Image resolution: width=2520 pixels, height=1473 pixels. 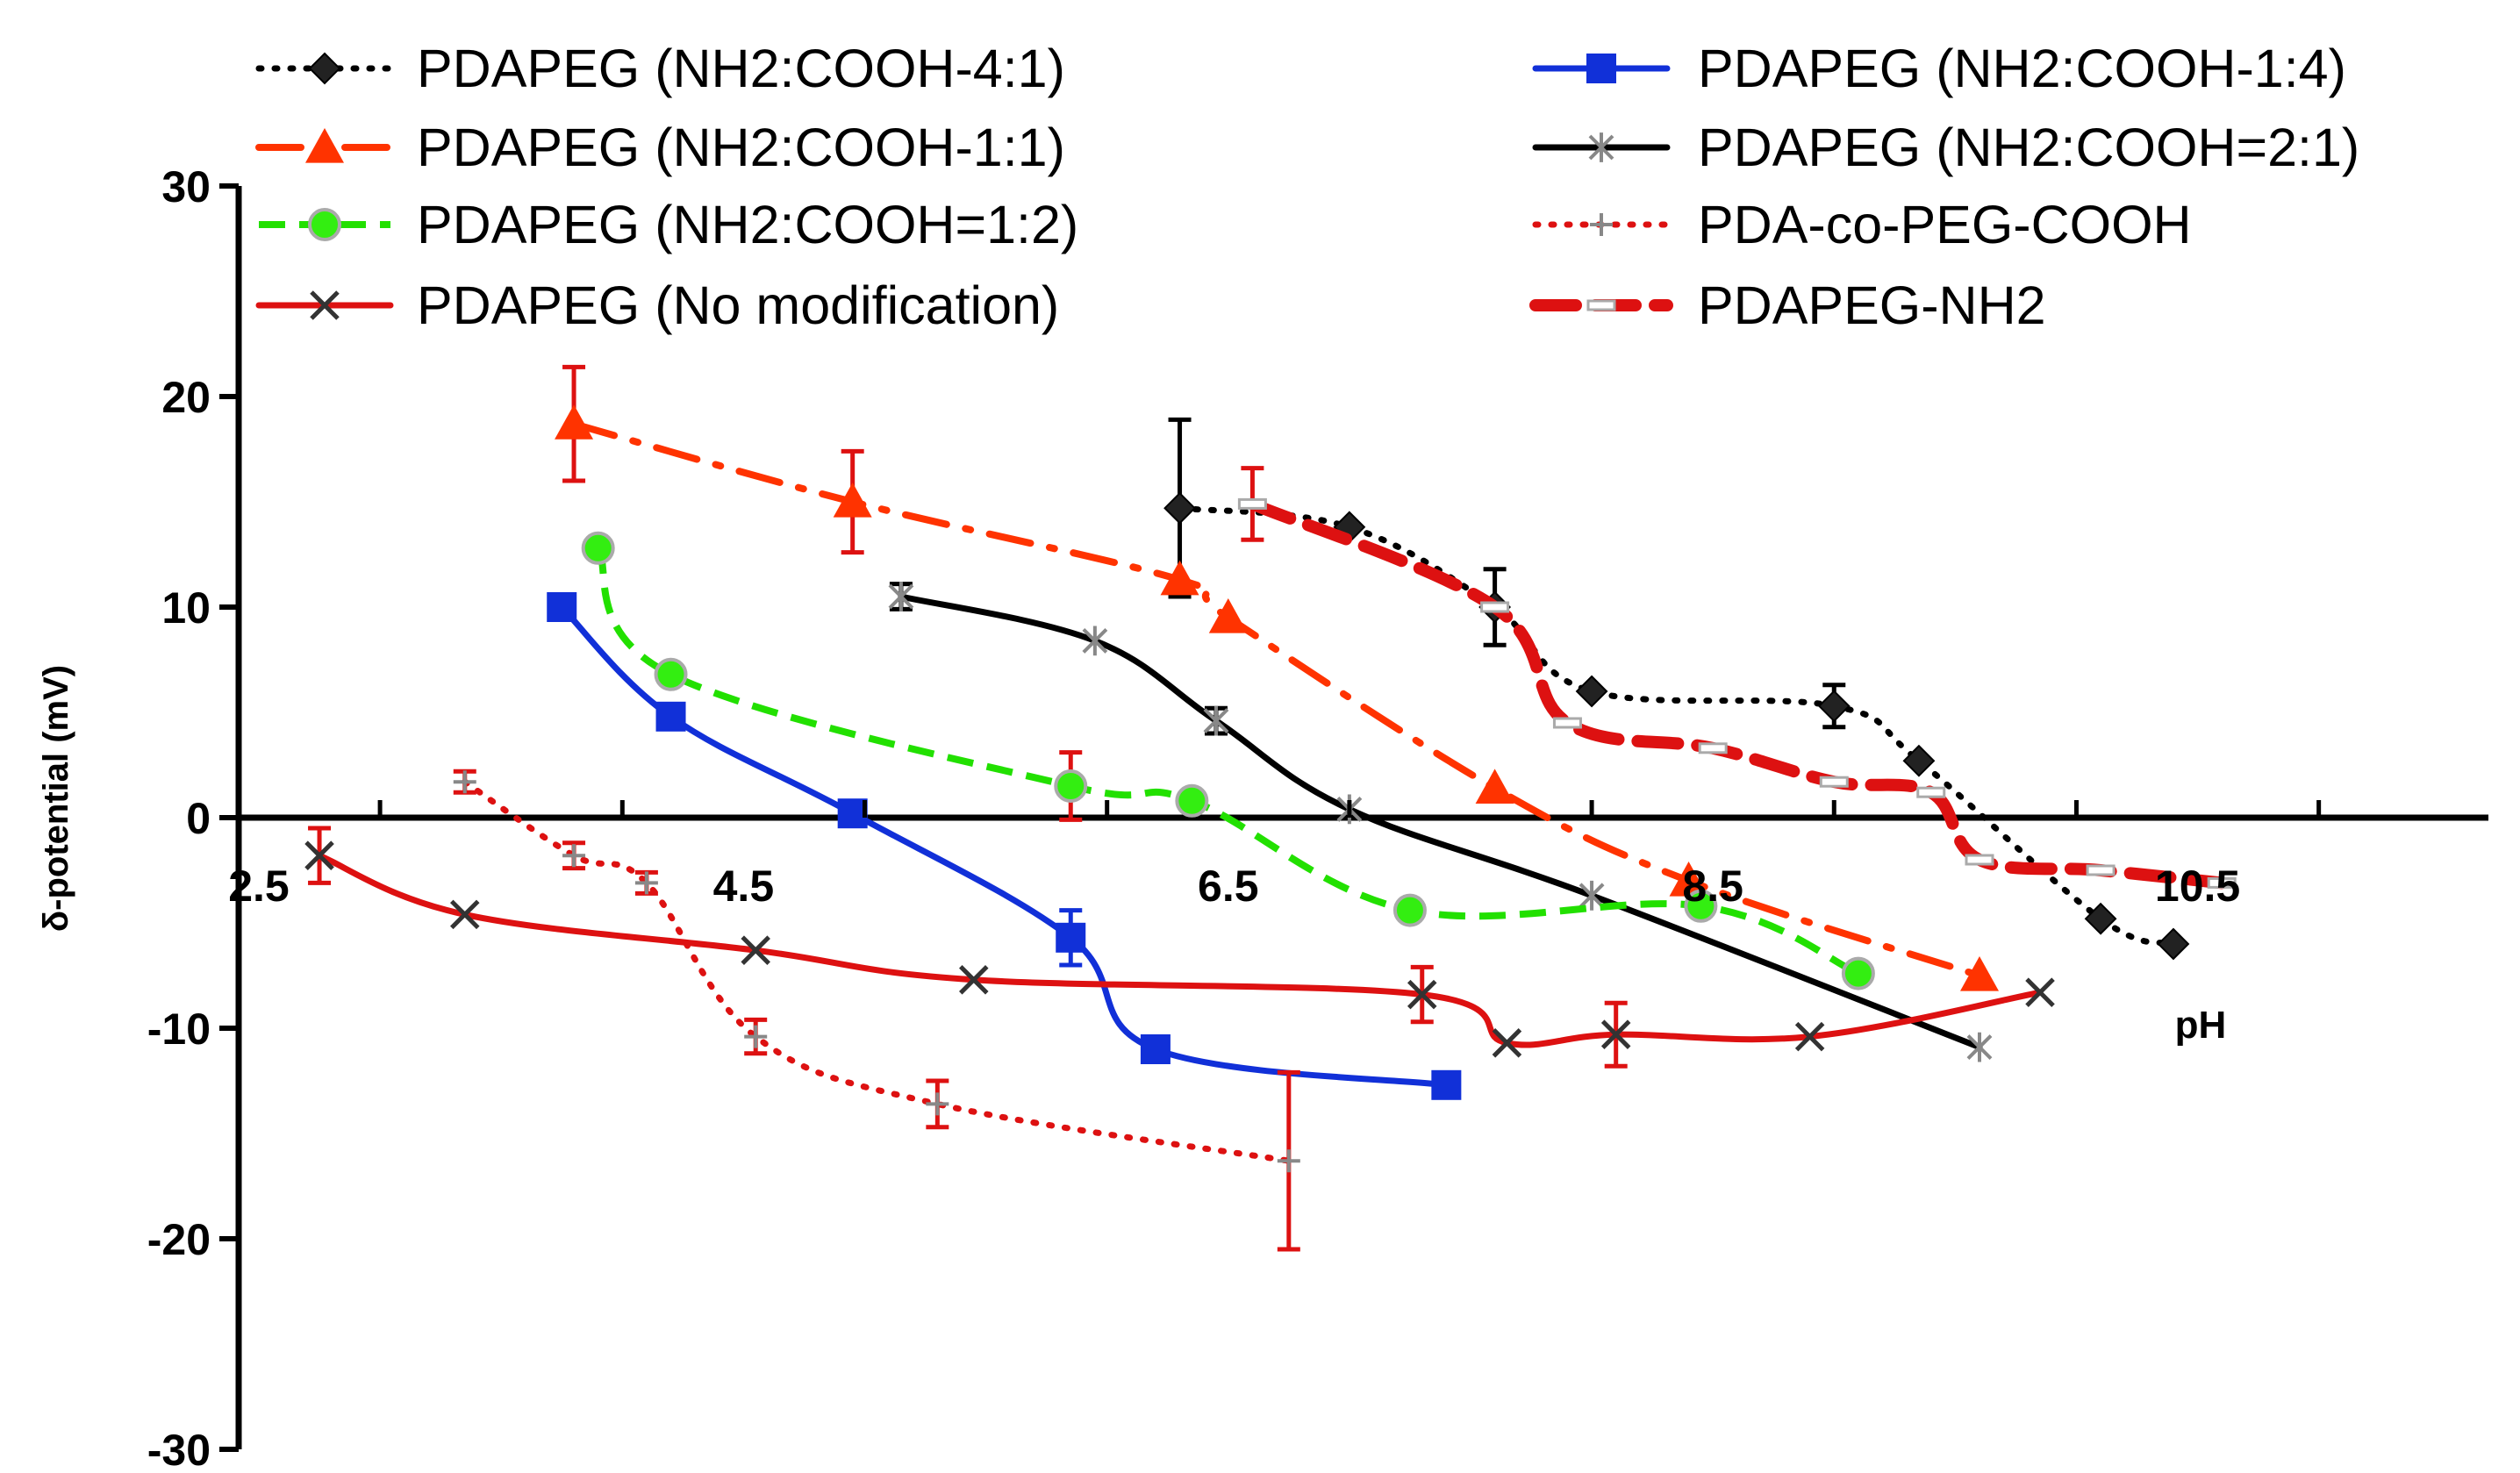 What do you see at coordinates (179, 1029) in the screenshot?
I see `y-tick-label: -10` at bounding box center [179, 1029].